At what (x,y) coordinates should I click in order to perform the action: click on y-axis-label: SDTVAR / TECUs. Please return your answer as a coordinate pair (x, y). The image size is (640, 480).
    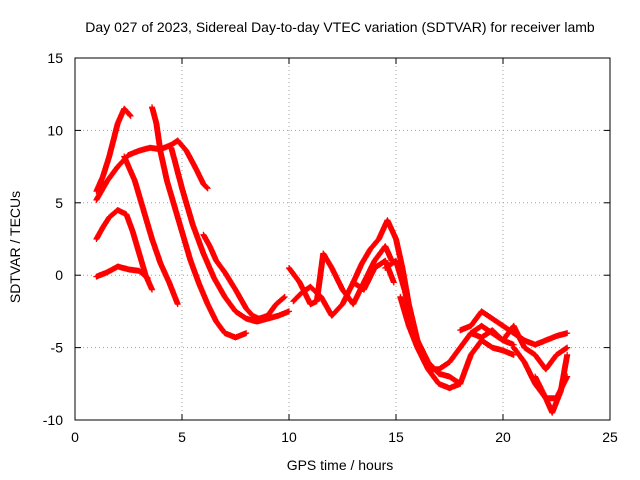
    Looking at the image, I should click on (15, 247).